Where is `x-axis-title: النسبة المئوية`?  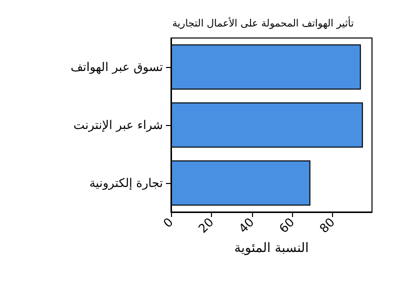 x-axis-title: النسبة المئوية is located at coordinates (271, 248).